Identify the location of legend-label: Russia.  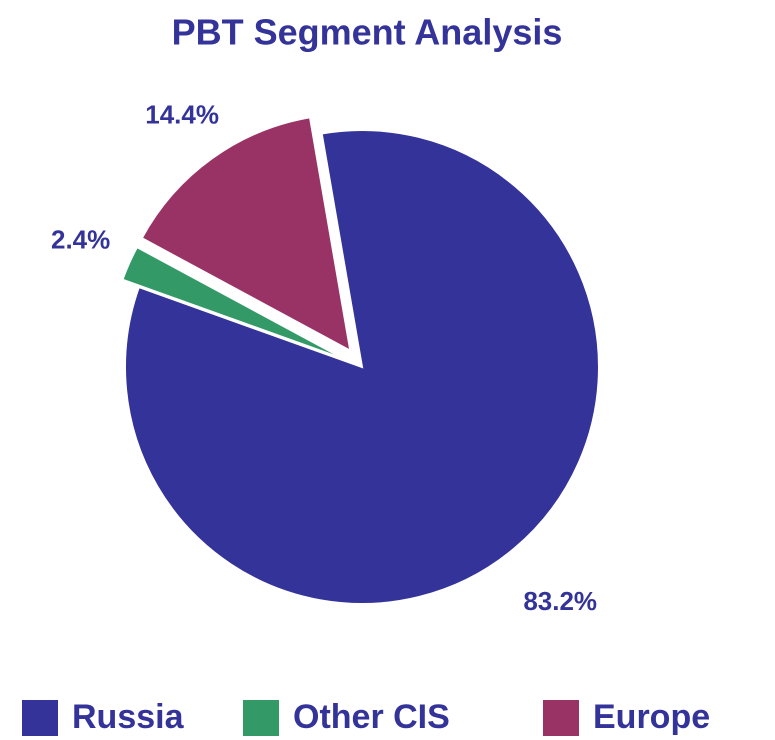
(128, 717).